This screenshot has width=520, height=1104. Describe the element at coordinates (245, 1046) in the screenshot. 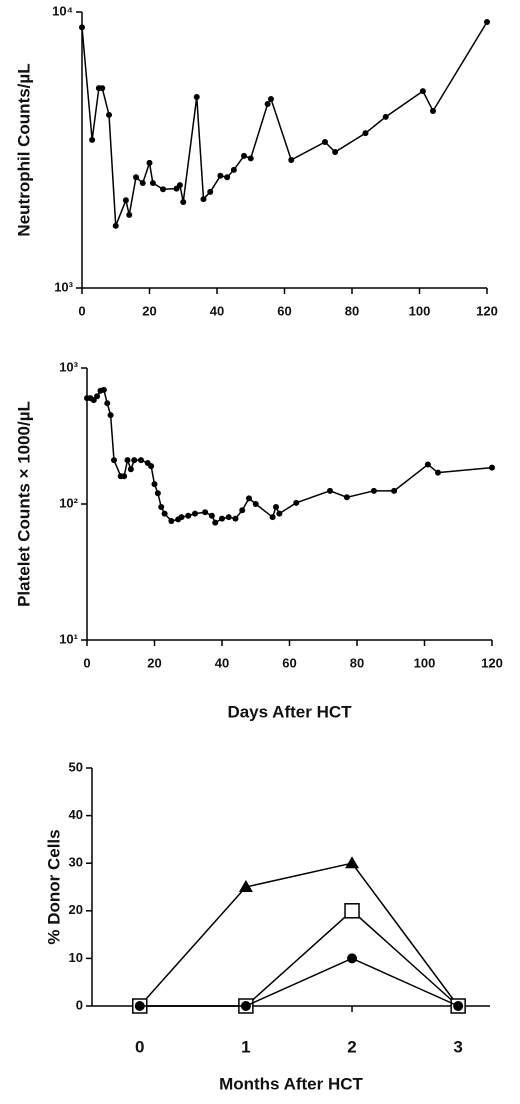

I see `x-tick-label: 1` at that location.